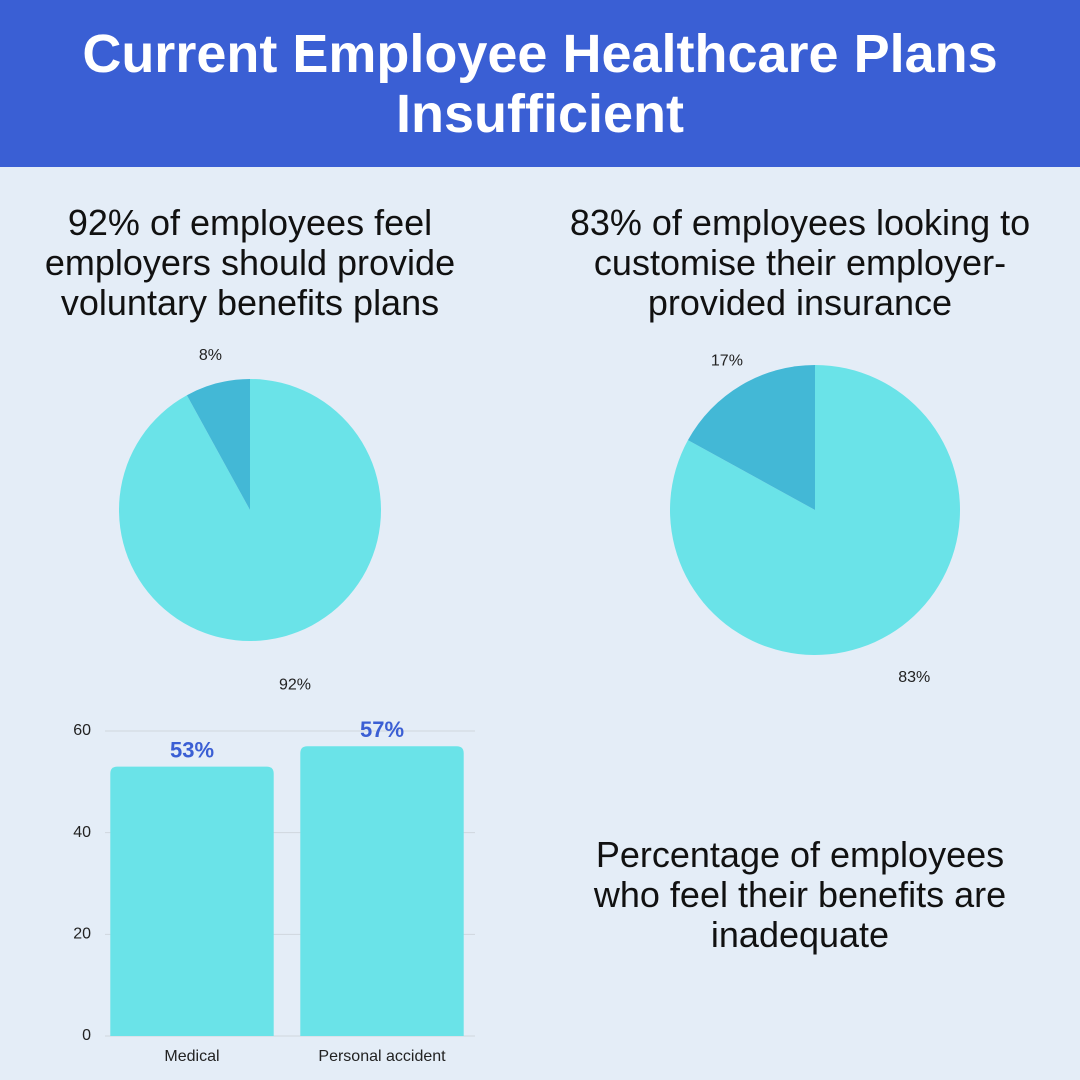  What do you see at coordinates (382, 1056) in the screenshot?
I see `x-tick-label: Personal accident` at bounding box center [382, 1056].